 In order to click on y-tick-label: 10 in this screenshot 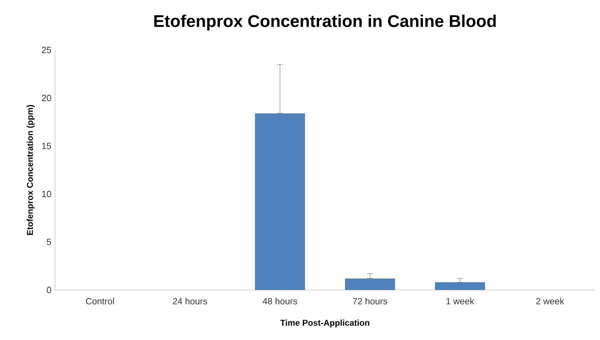, I will do `click(47, 194)`.